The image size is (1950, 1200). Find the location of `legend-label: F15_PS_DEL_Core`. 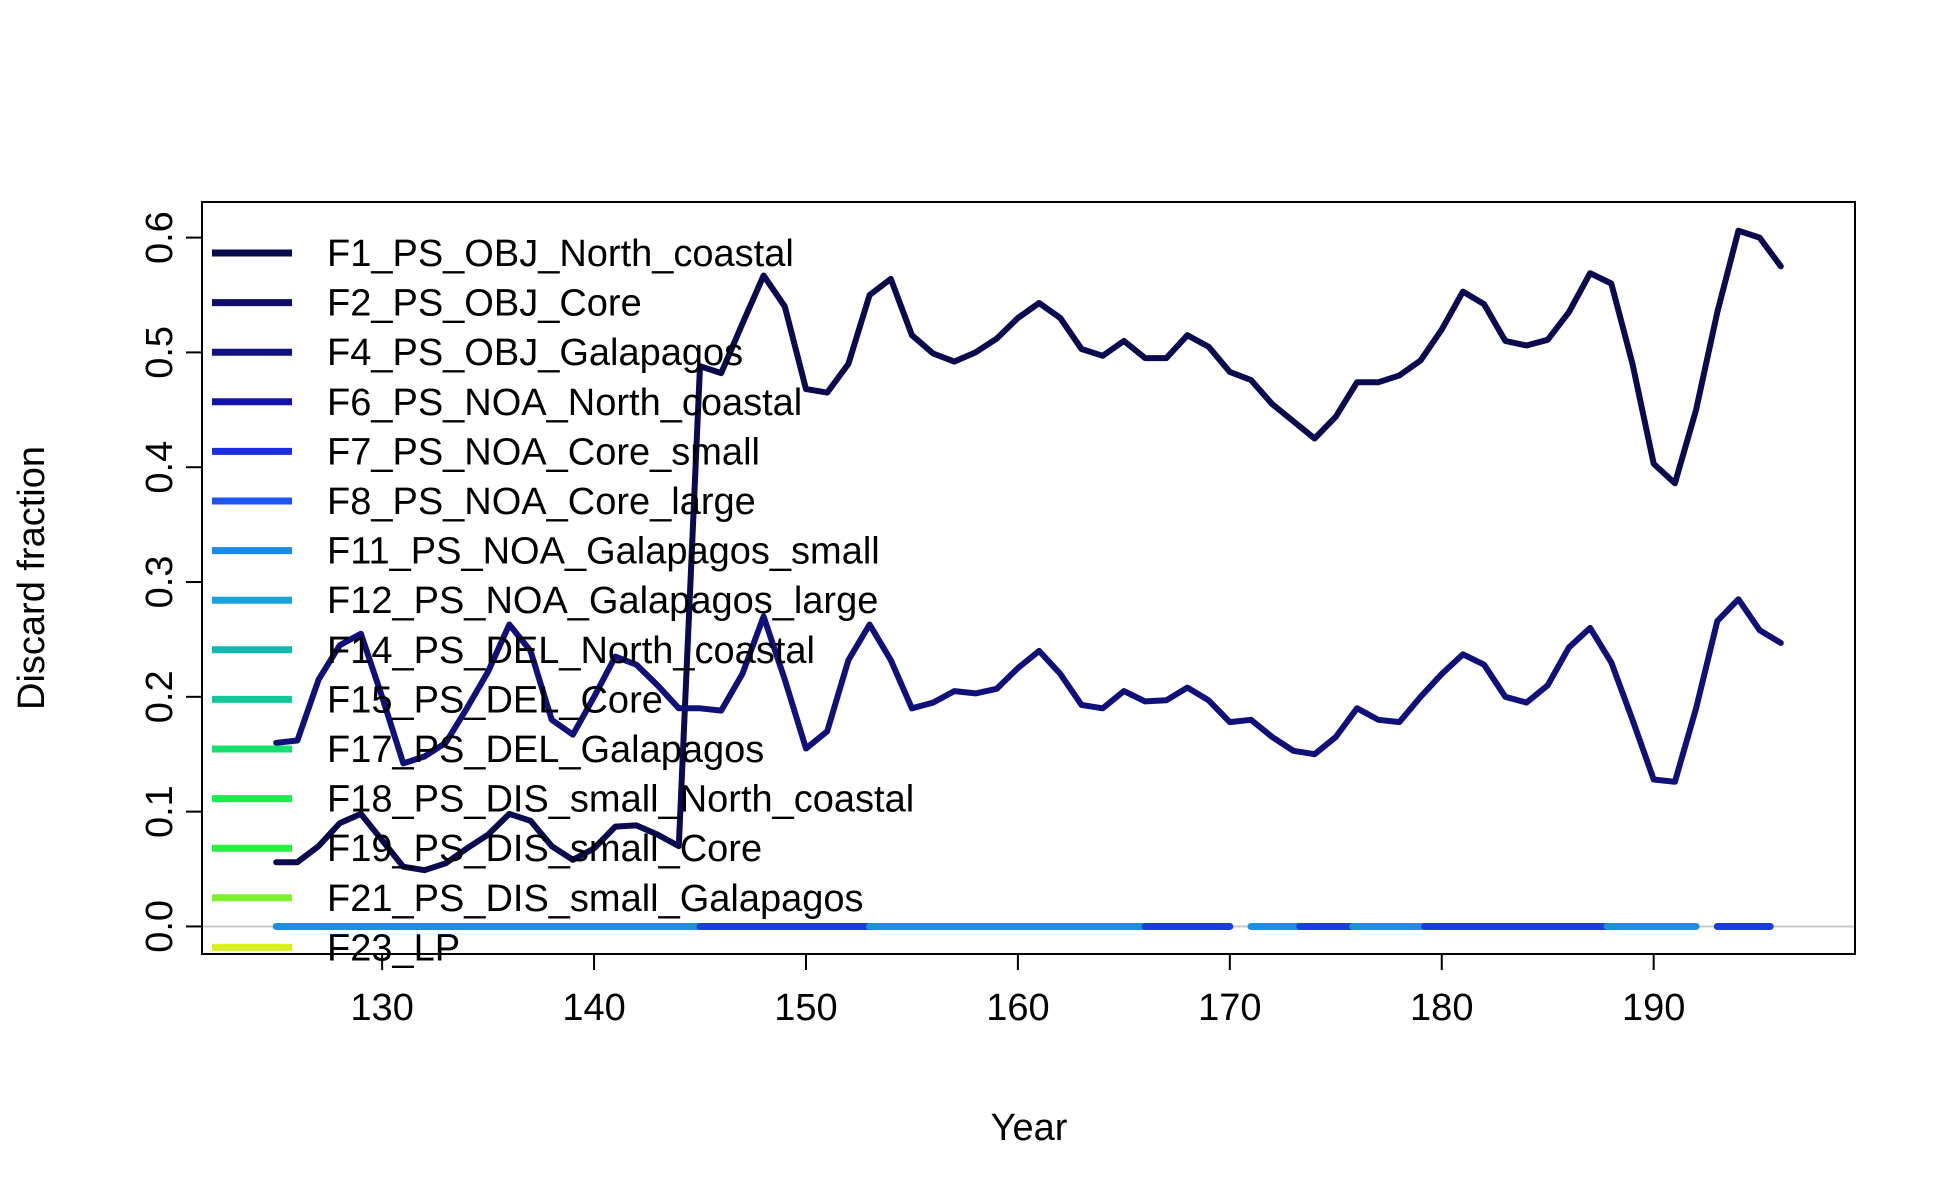

legend-label: F15_PS_DEL_Core is located at coordinates (495, 700).